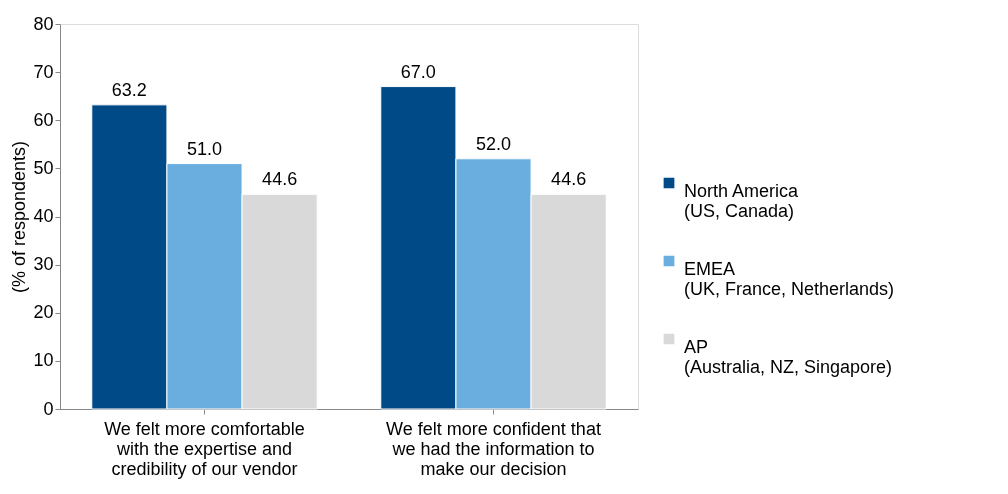 This screenshot has height=494, width=1008. I want to click on y-tick-label: 40, so click(43, 216).